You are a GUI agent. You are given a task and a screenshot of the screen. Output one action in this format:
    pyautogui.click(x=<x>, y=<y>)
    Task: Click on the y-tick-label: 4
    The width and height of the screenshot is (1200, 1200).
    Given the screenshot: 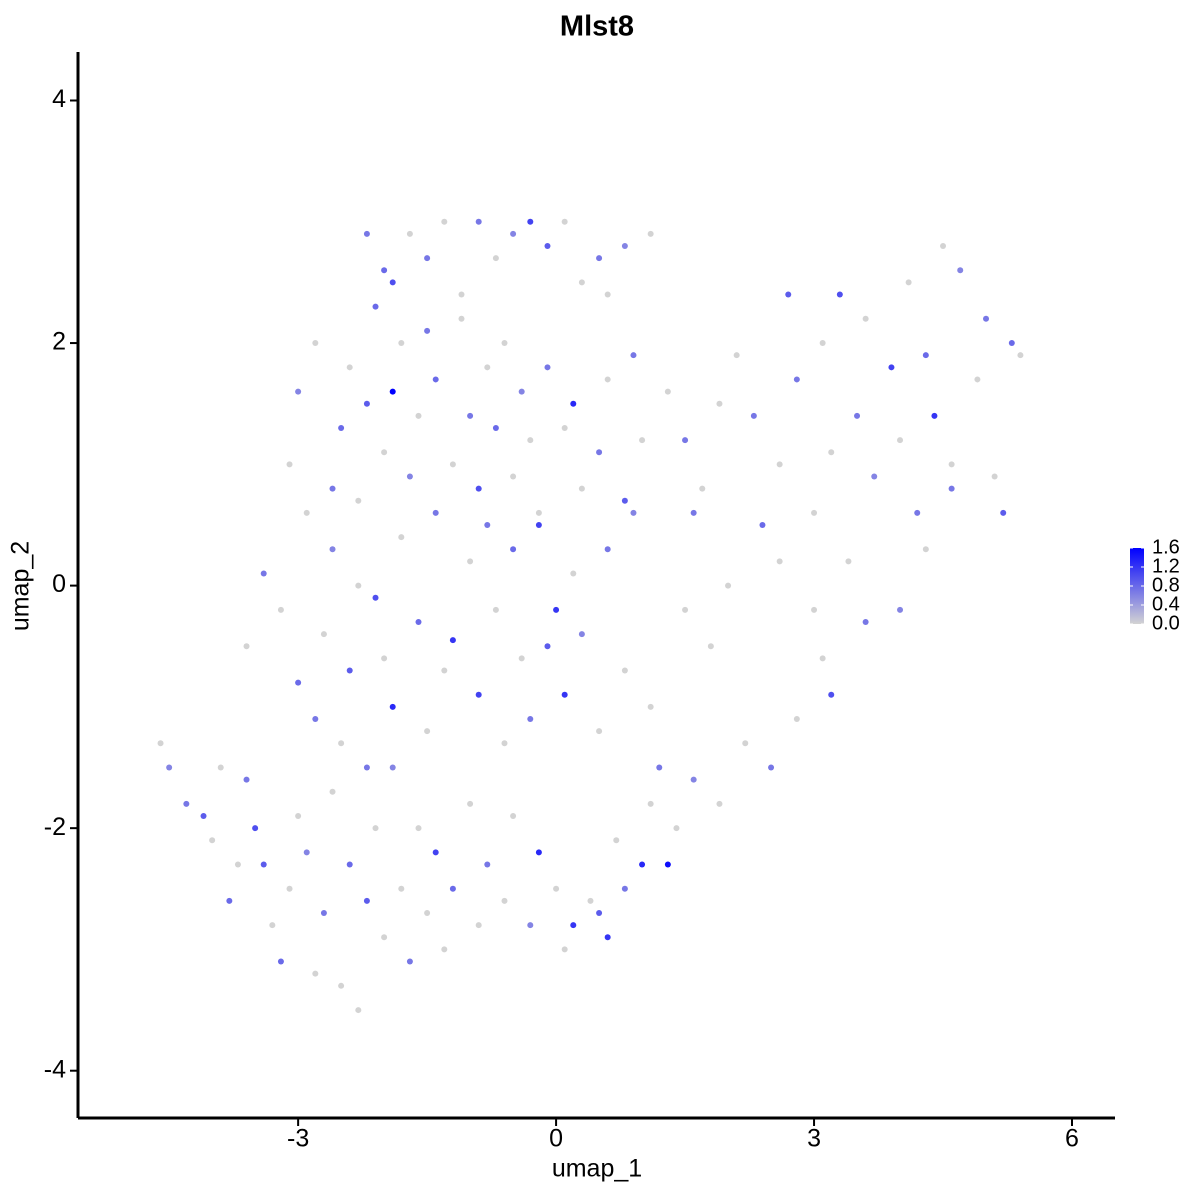 What is the action you would take?
    pyautogui.click(x=59, y=99)
    